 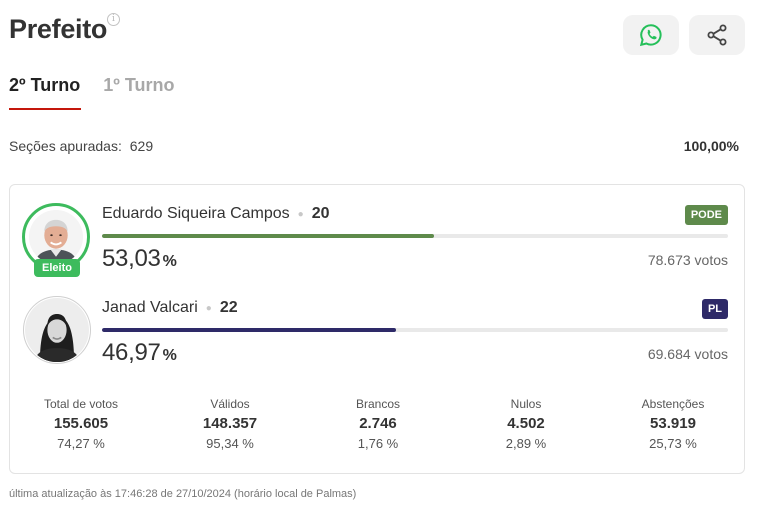 What do you see at coordinates (706, 215) in the screenshot?
I see `party-badge: PODE` at bounding box center [706, 215].